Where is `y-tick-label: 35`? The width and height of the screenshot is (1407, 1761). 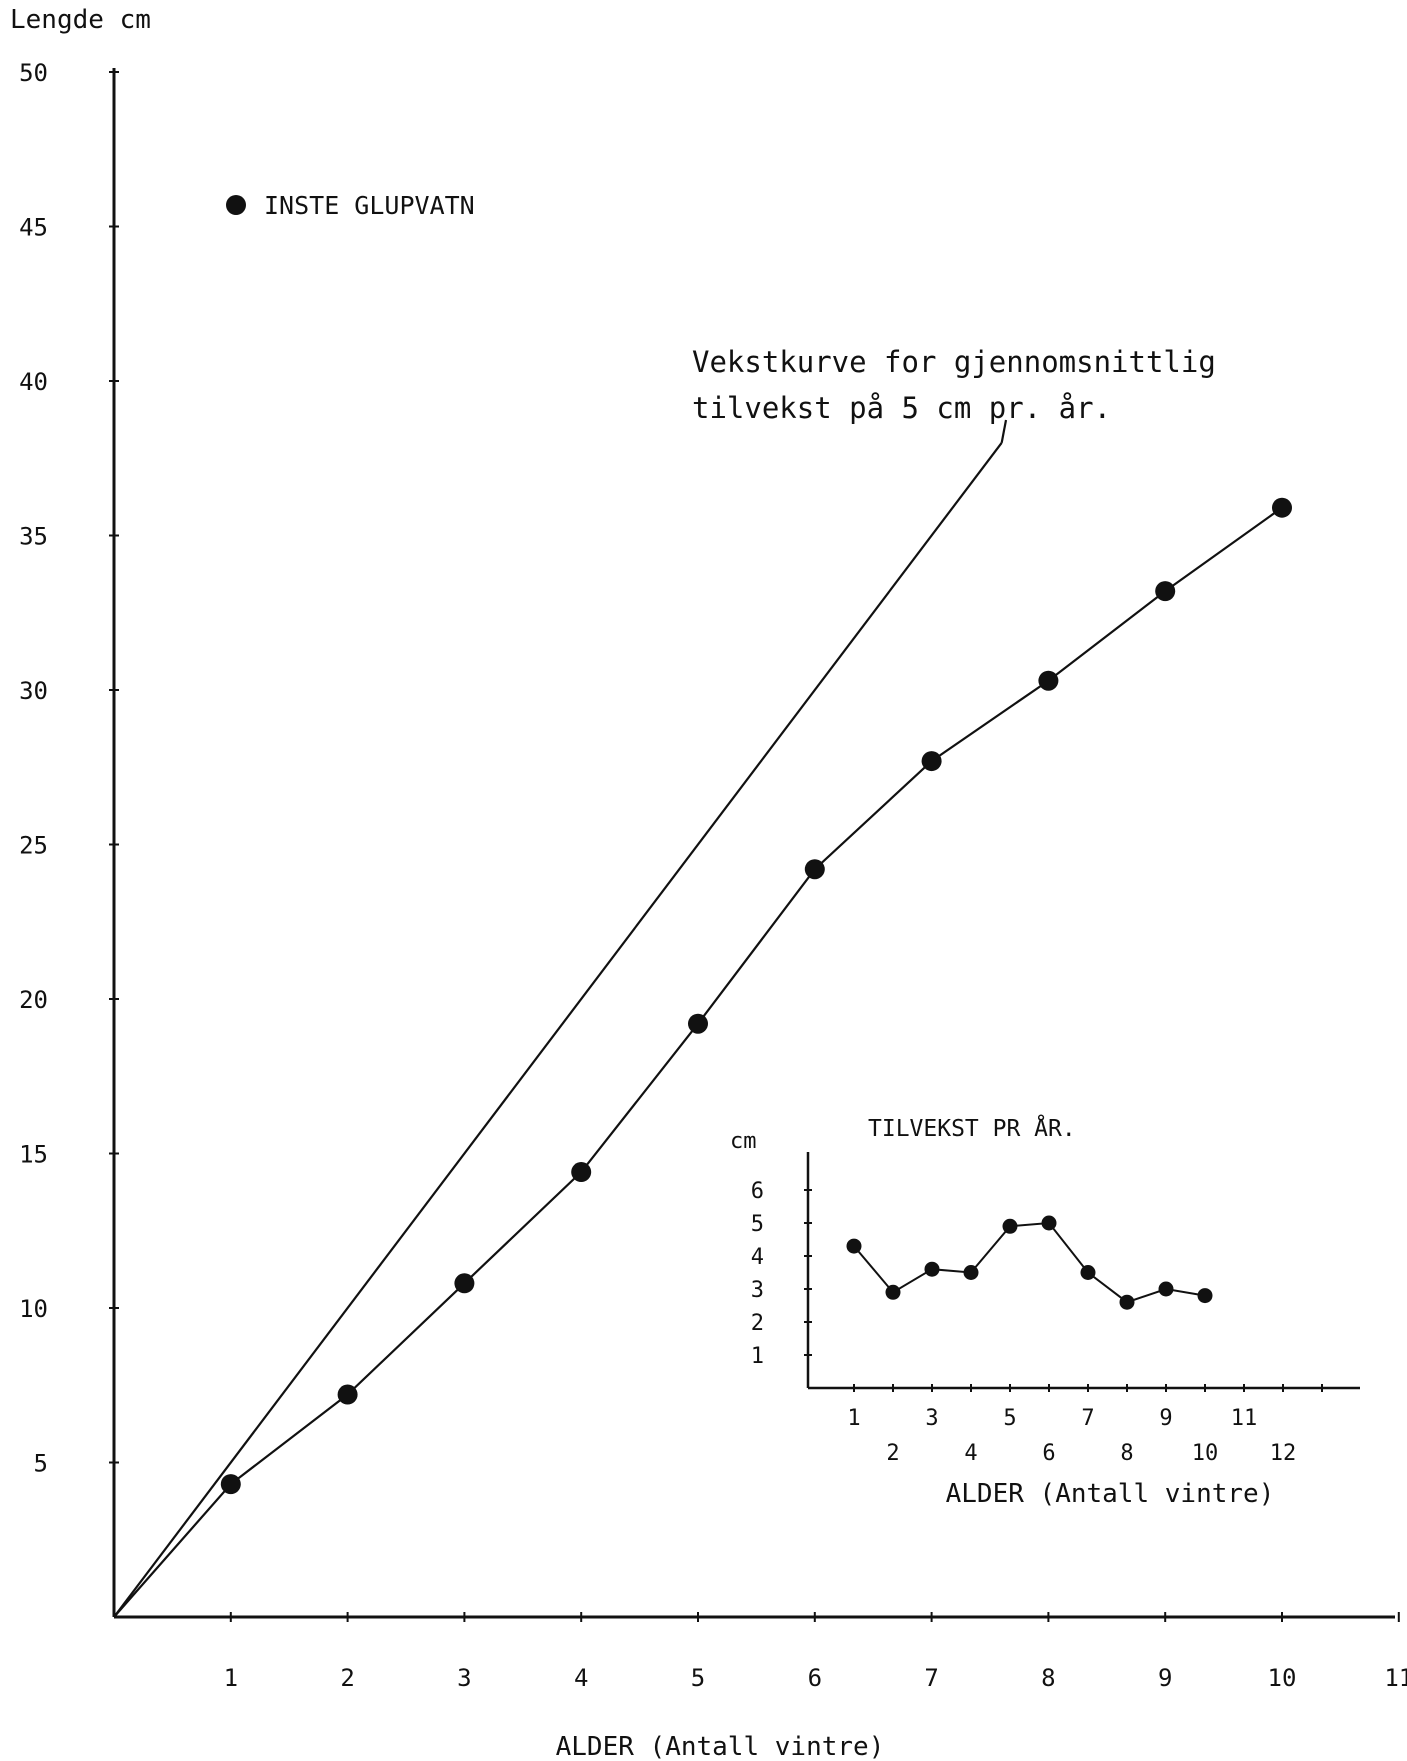
y-tick-label: 35 is located at coordinates (33, 537).